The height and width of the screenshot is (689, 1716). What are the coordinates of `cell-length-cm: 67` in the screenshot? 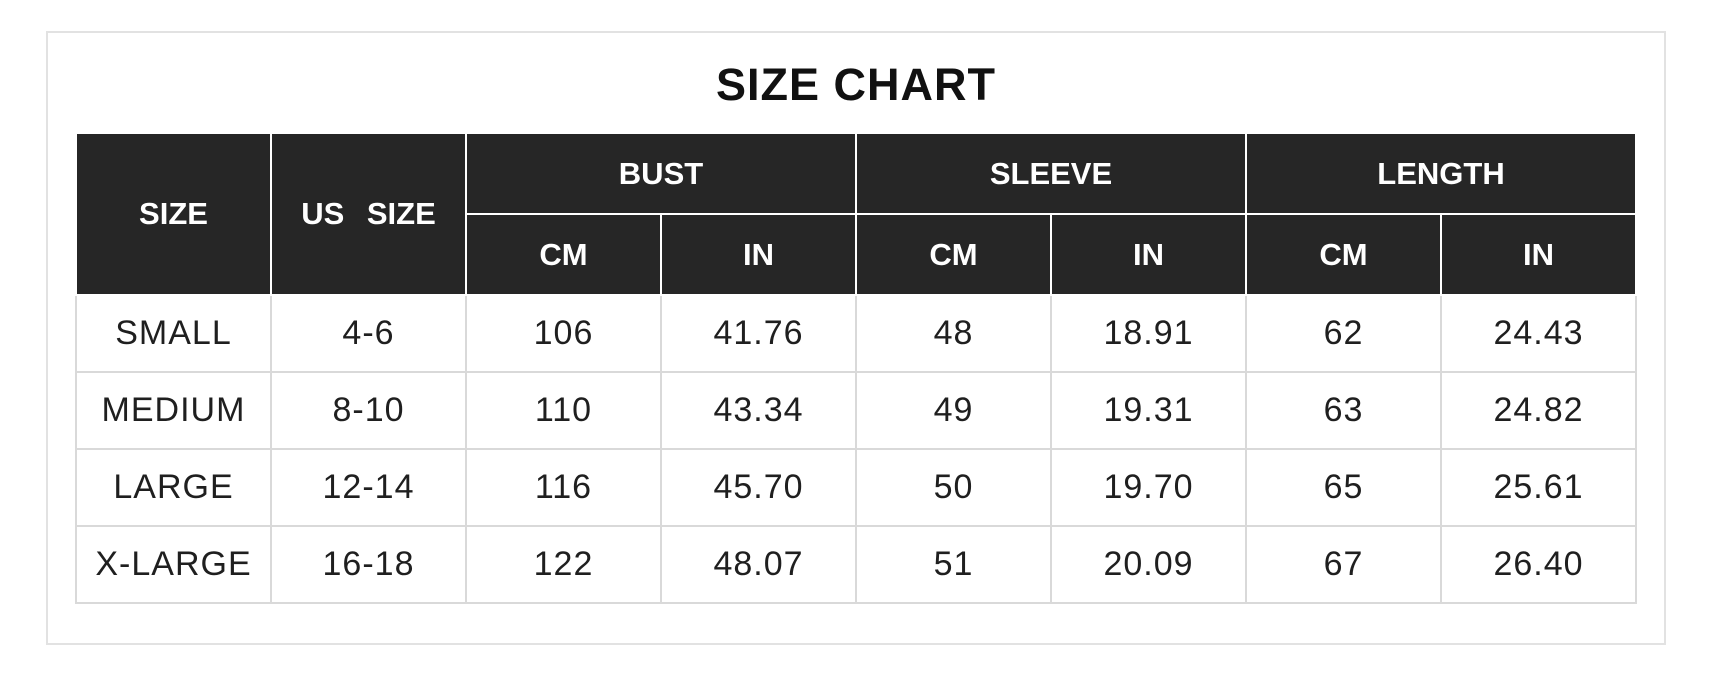 It's located at (1343, 564).